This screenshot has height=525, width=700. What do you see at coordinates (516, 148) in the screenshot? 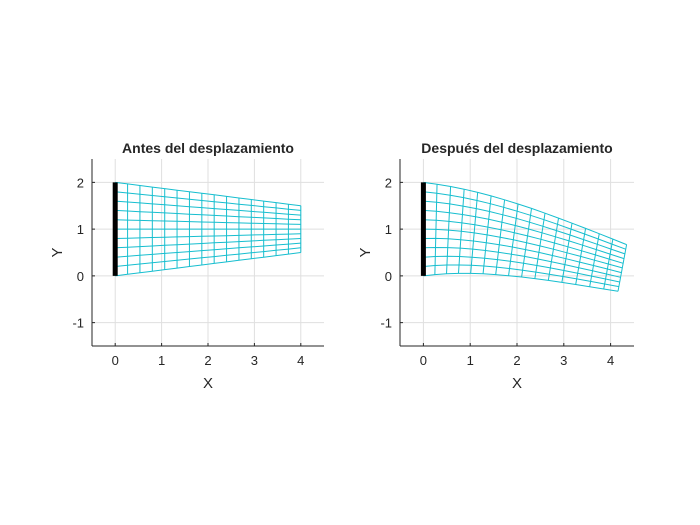
I see `plot-title: Después del desplazamiento` at bounding box center [516, 148].